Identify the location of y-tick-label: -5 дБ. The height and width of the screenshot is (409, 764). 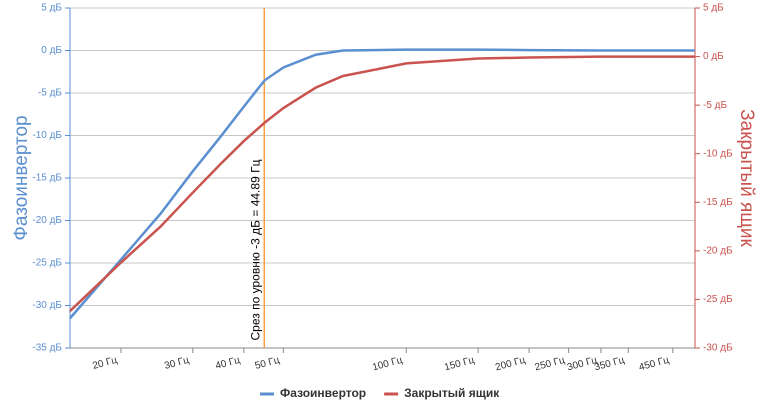
(50, 93).